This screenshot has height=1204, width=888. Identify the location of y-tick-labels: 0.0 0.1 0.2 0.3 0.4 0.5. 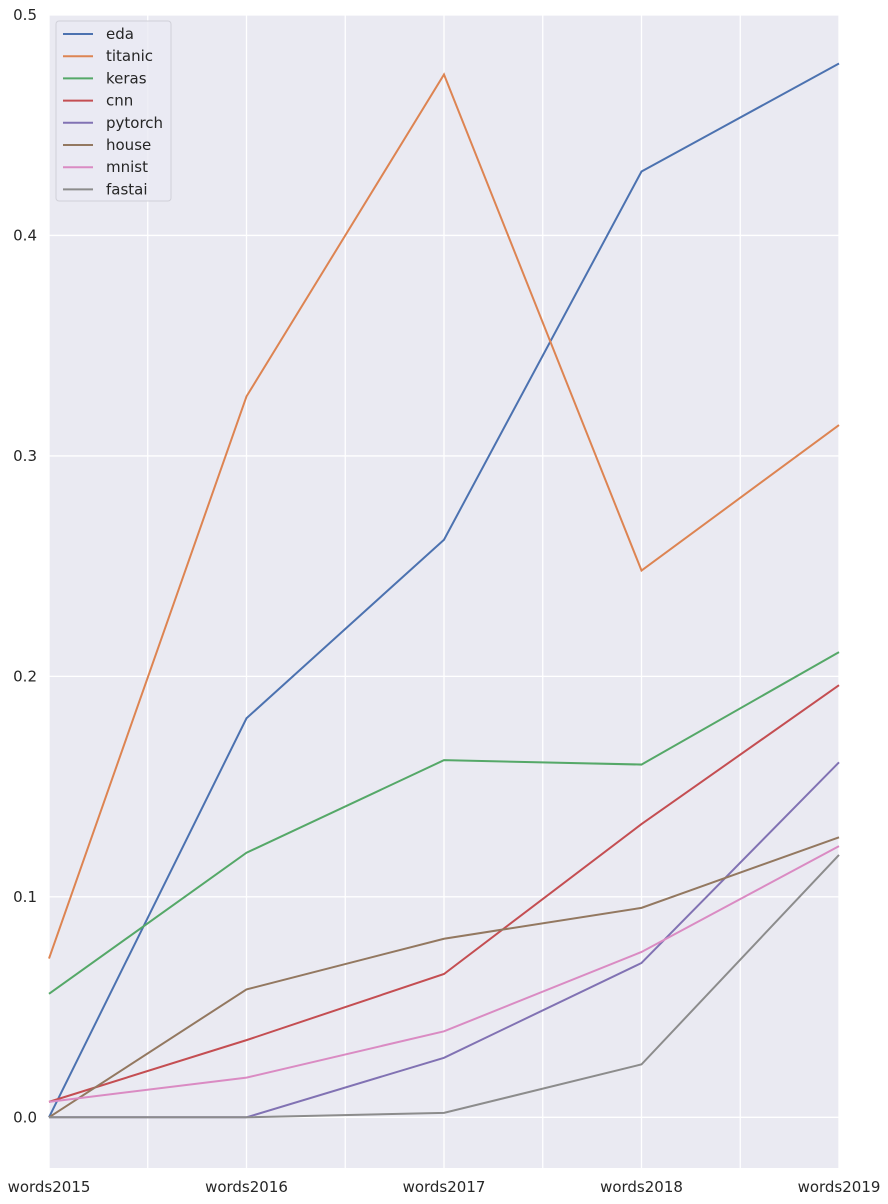
(25, 566).